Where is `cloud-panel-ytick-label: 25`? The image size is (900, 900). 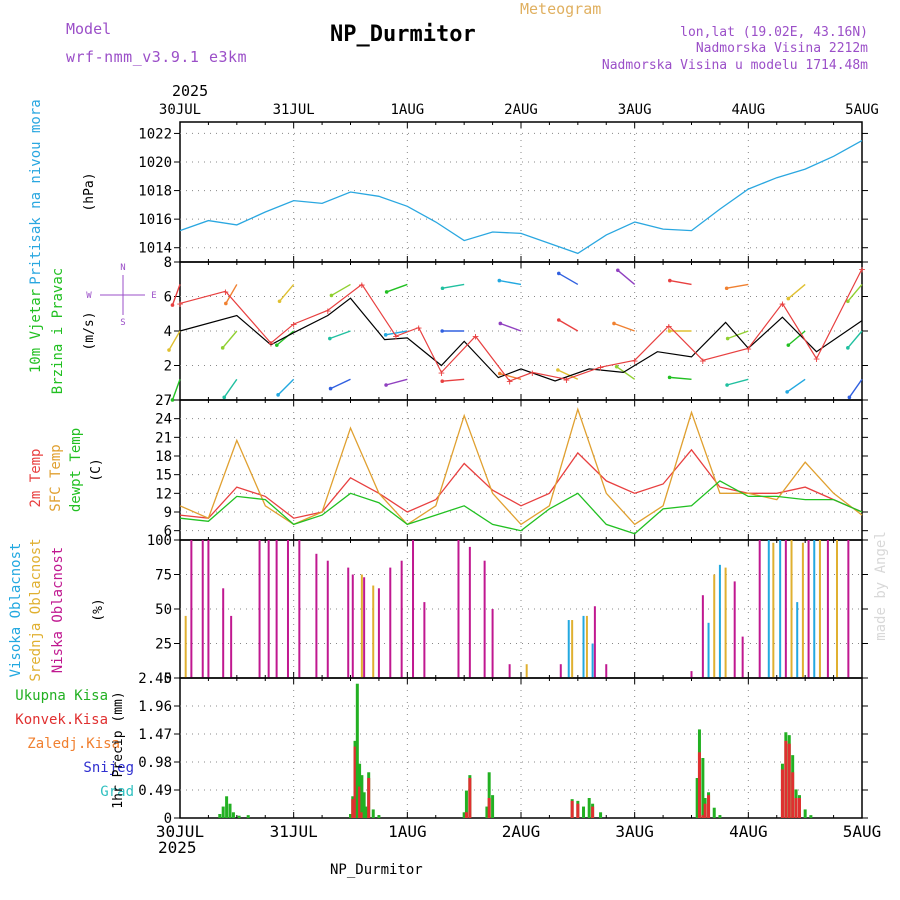 cloud-panel-ytick-label: 25 is located at coordinates (163, 645).